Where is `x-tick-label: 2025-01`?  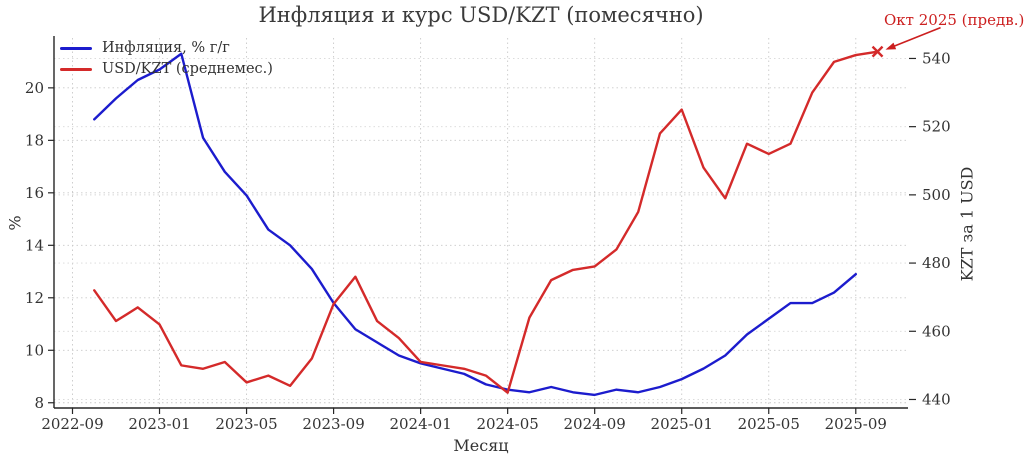 x-tick-label: 2025-01 is located at coordinates (682, 424).